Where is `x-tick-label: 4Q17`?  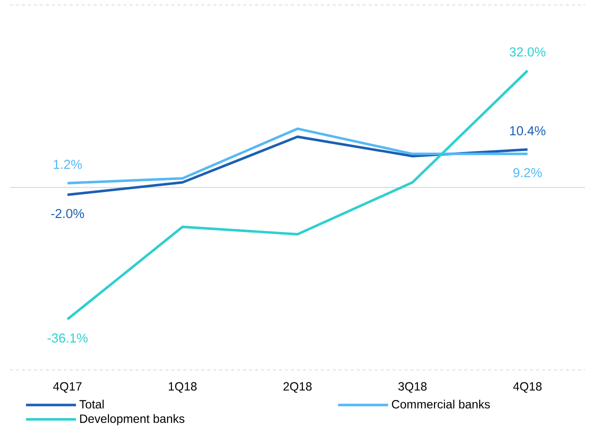
x-tick-label: 4Q17 is located at coordinates (67, 387).